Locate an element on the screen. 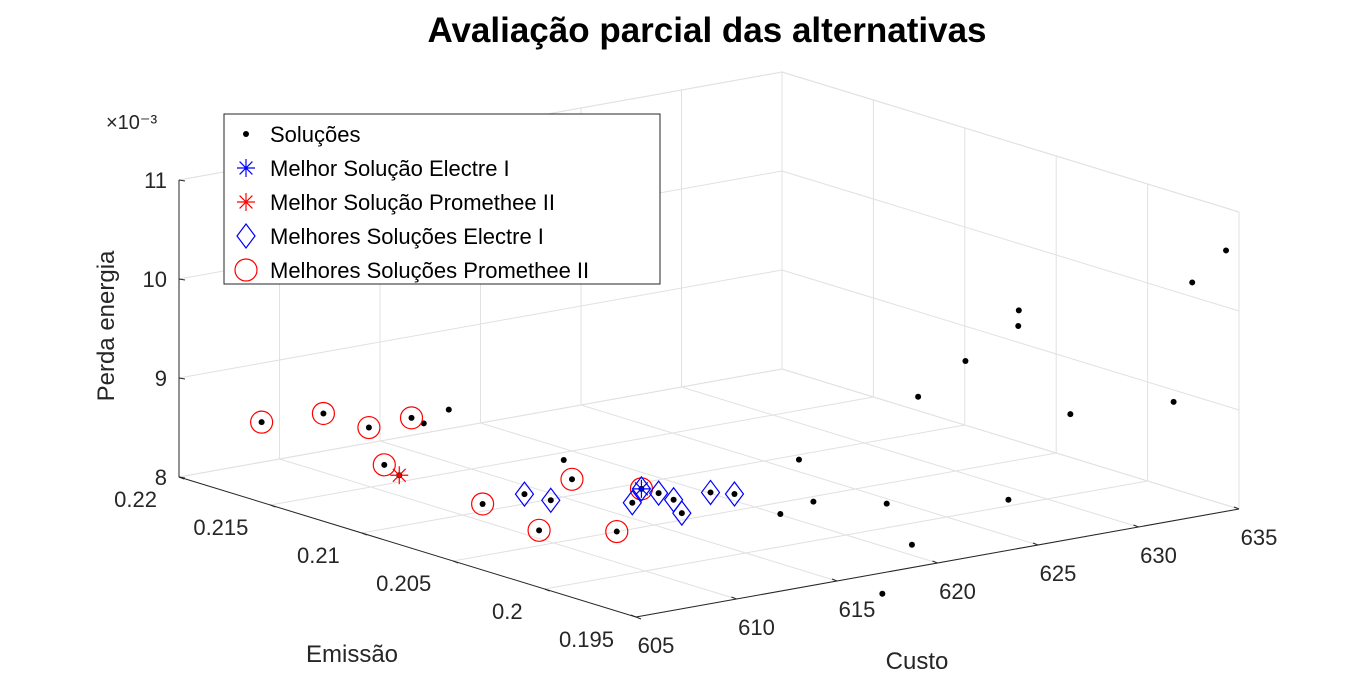  legend-entry: Melhores Soluções Electre I is located at coordinates (390, 236).